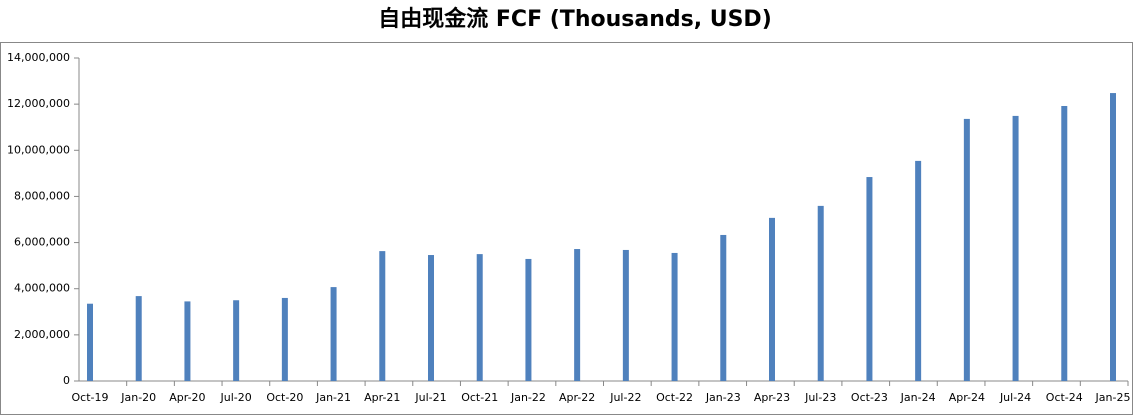  Describe the element at coordinates (967, 397) in the screenshot. I see `x-tick-label: Apr-24` at that location.